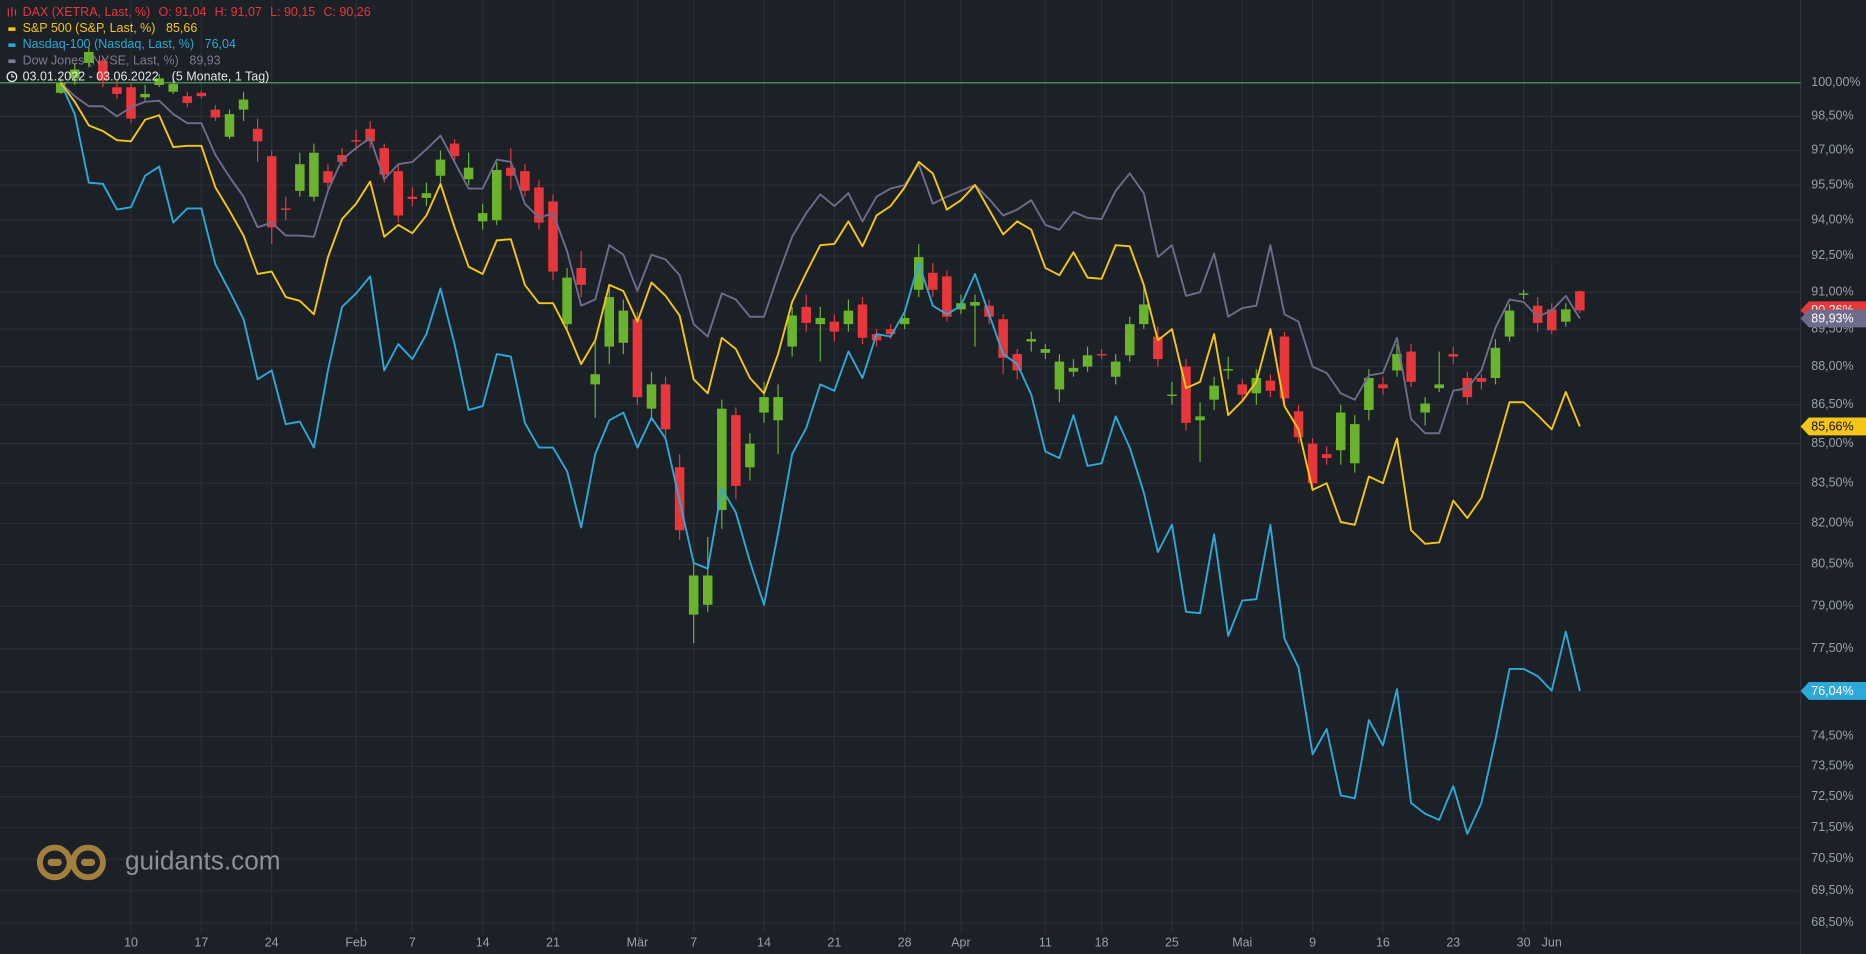 The height and width of the screenshot is (954, 1866). Describe the element at coordinates (1832, 605) in the screenshot. I see `y-tick-label: 79,00%` at that location.